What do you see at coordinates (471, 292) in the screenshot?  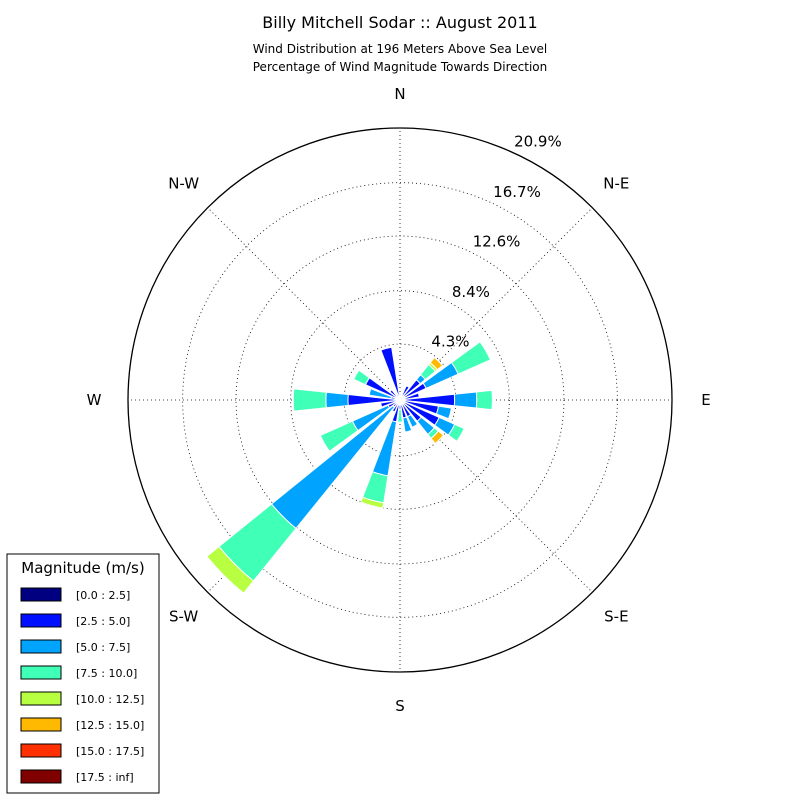 I see `radial-tick-label-1: 8.4%` at bounding box center [471, 292].